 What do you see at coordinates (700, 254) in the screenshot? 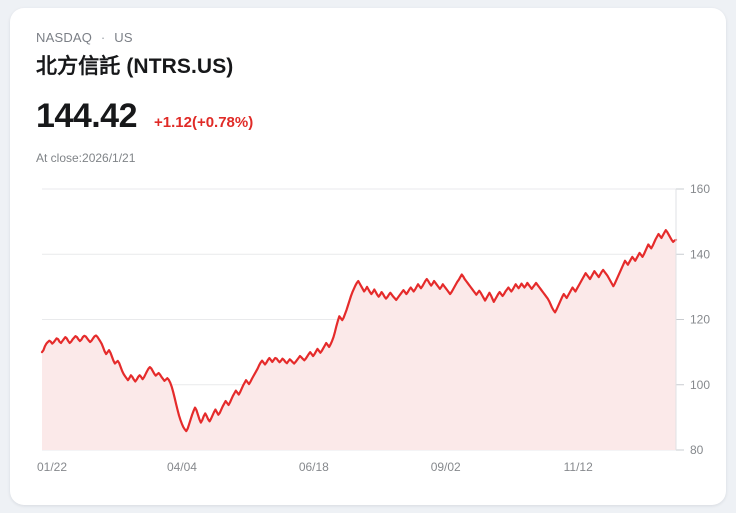
I see `y-axis-tick-label: 140` at bounding box center [700, 254].